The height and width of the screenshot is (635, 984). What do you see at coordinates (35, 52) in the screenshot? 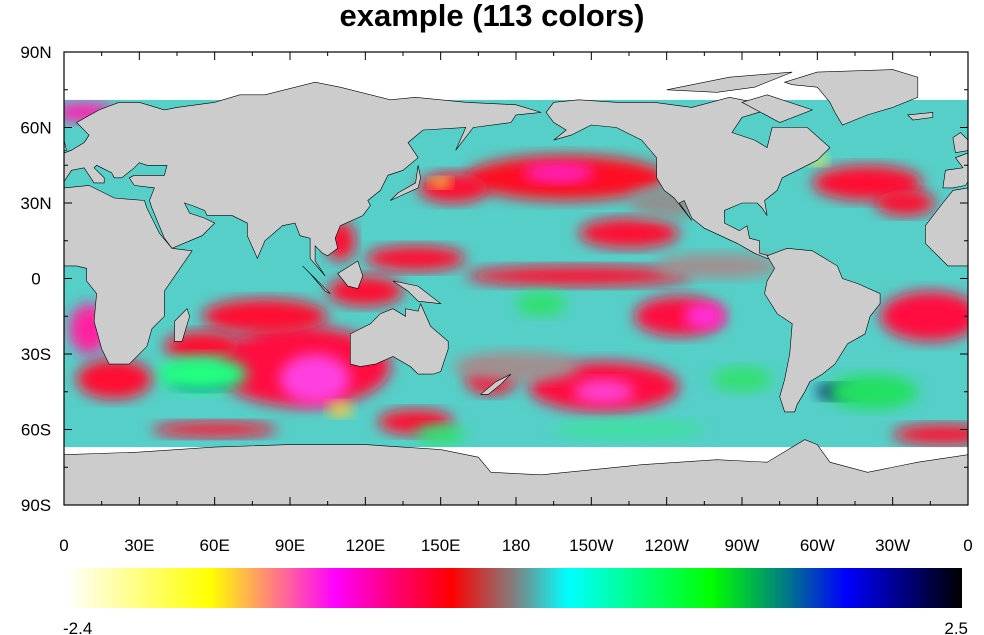
I see `y-tick-label: 90N` at bounding box center [35, 52].